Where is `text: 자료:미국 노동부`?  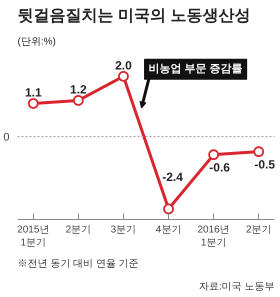
text: 자료:미국 노동부 is located at coordinates (236, 287).